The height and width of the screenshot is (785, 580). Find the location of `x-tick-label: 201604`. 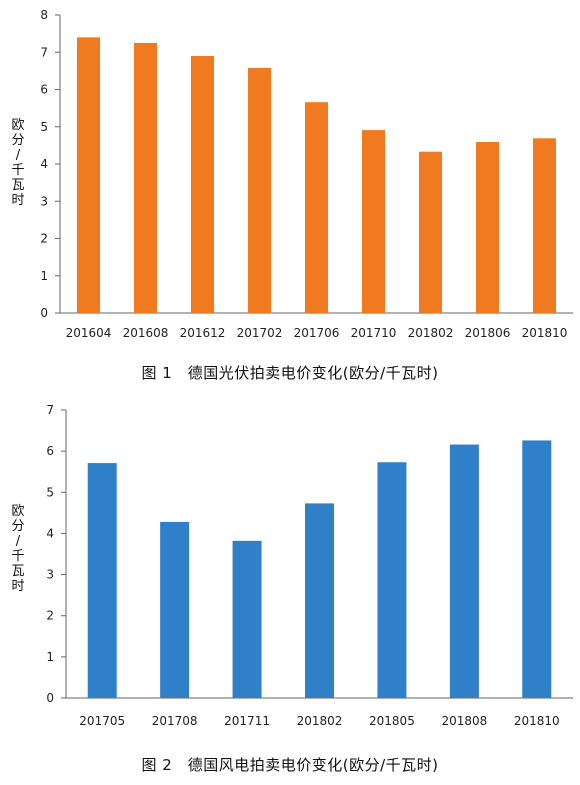

x-tick-label: 201604 is located at coordinates (89, 333).